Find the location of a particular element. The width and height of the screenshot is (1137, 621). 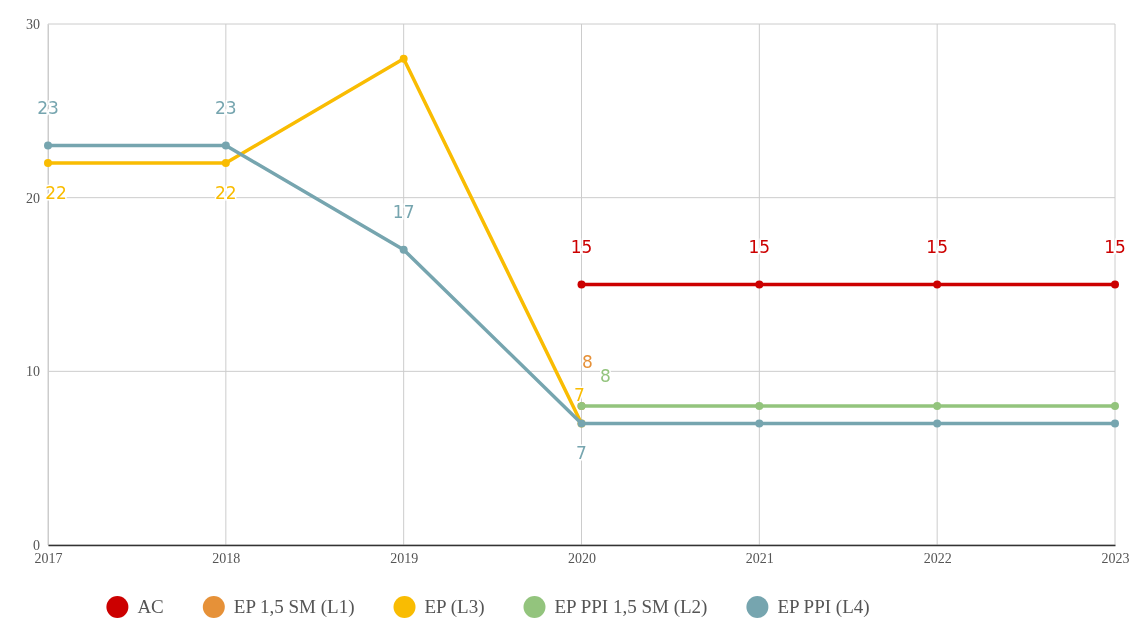

data-label: 17 is located at coordinates (403, 211).